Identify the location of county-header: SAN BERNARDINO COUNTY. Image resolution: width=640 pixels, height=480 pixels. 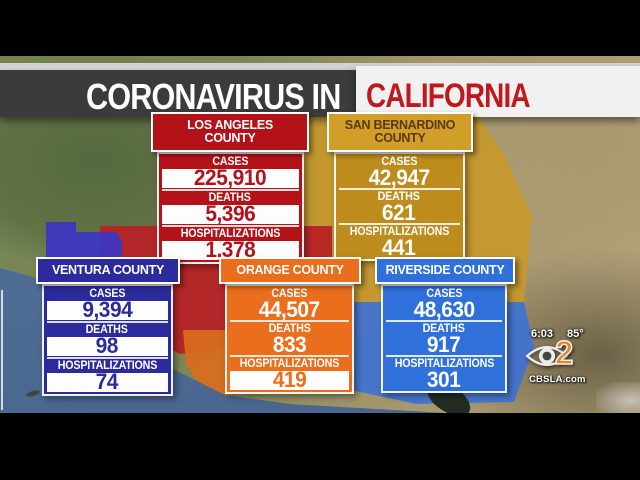
(400, 132).